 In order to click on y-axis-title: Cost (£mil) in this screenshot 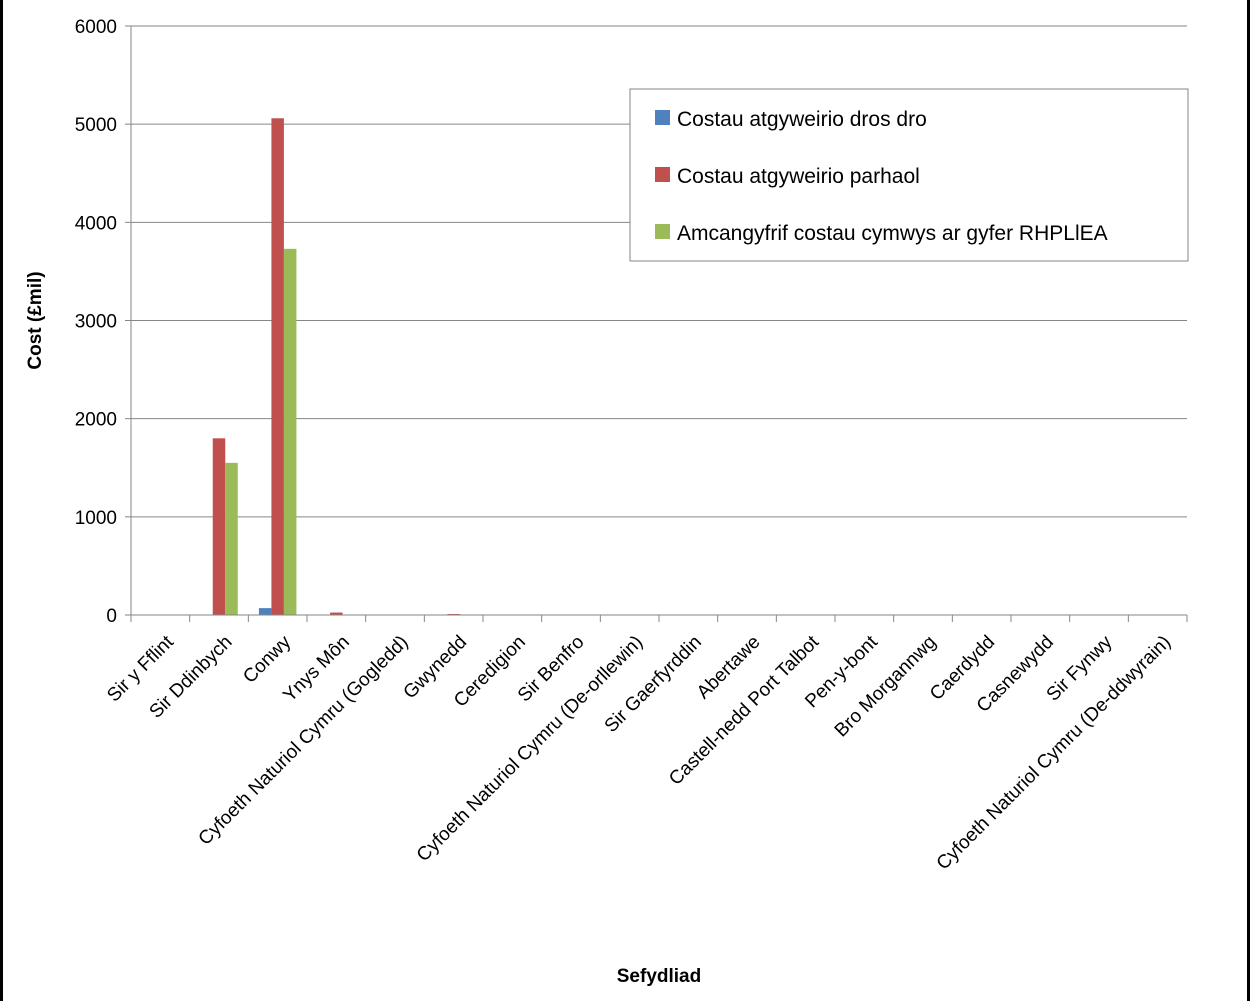, I will do `click(35, 320)`.